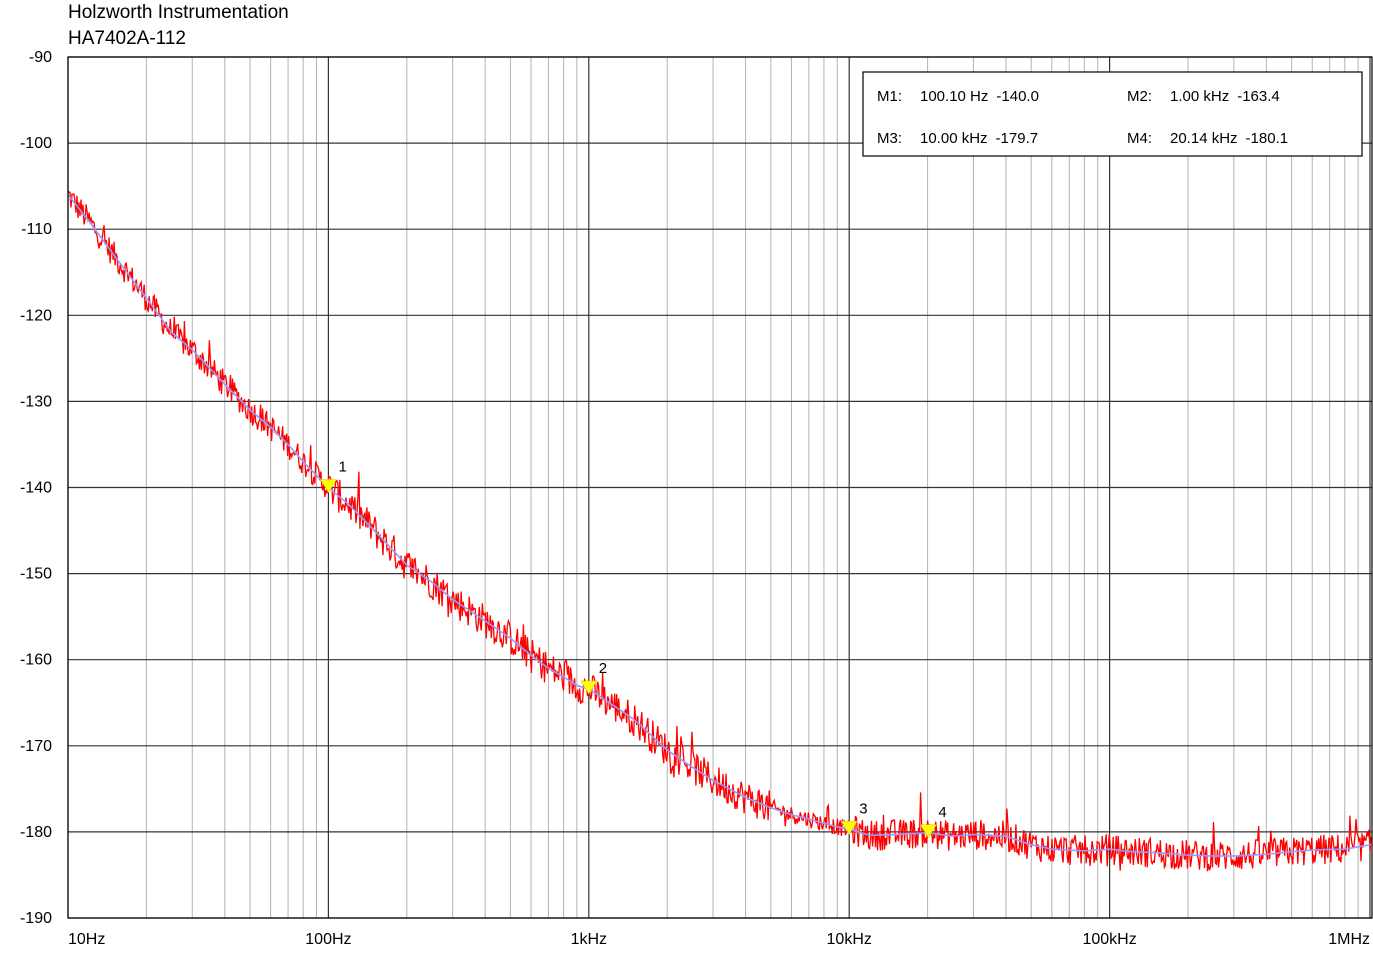 The height and width of the screenshot is (954, 1373). I want to click on marker-label: 1, so click(343, 467).